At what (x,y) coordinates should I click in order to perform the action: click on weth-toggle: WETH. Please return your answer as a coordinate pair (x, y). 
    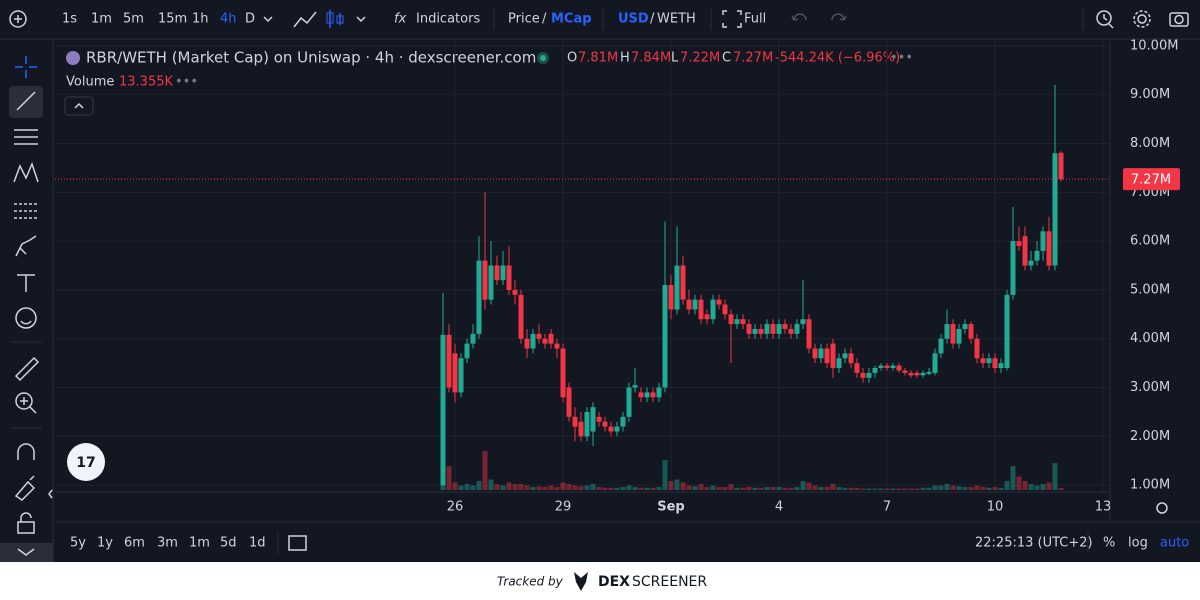
    Looking at the image, I should click on (676, 19).